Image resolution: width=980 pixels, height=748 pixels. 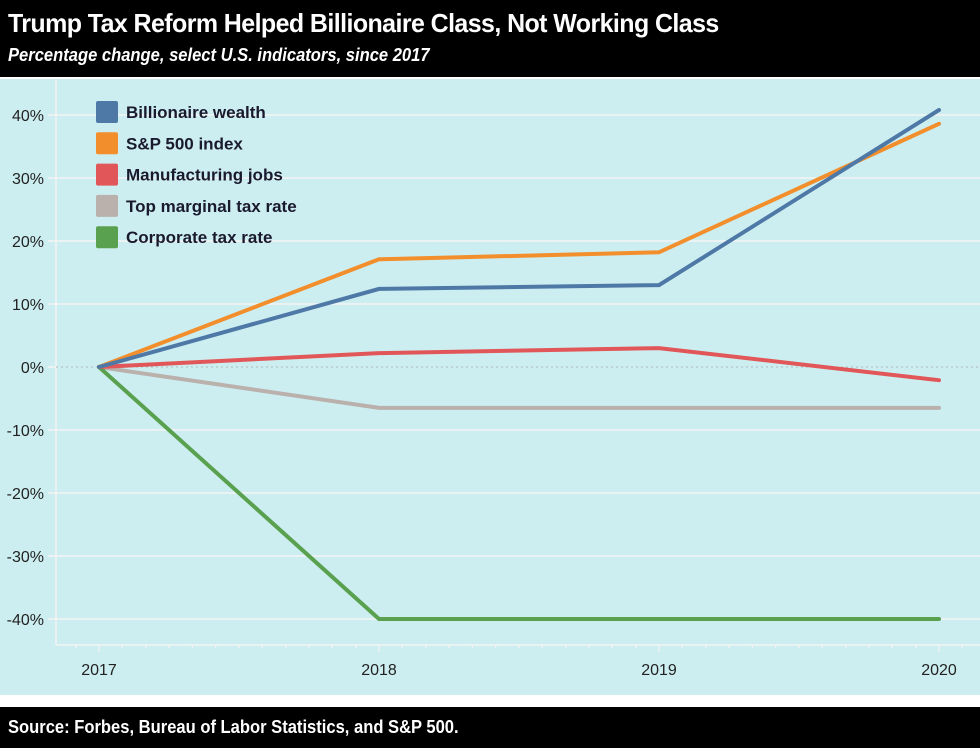 What do you see at coordinates (211, 206) in the screenshot?
I see `legend-label: Top marginal tax rate` at bounding box center [211, 206].